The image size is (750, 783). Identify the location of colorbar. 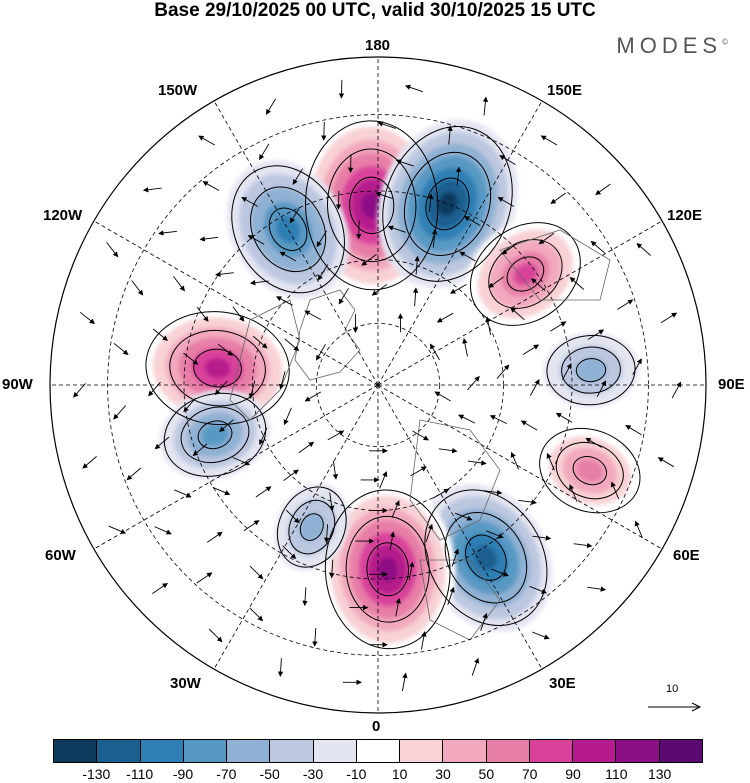
(378, 751).